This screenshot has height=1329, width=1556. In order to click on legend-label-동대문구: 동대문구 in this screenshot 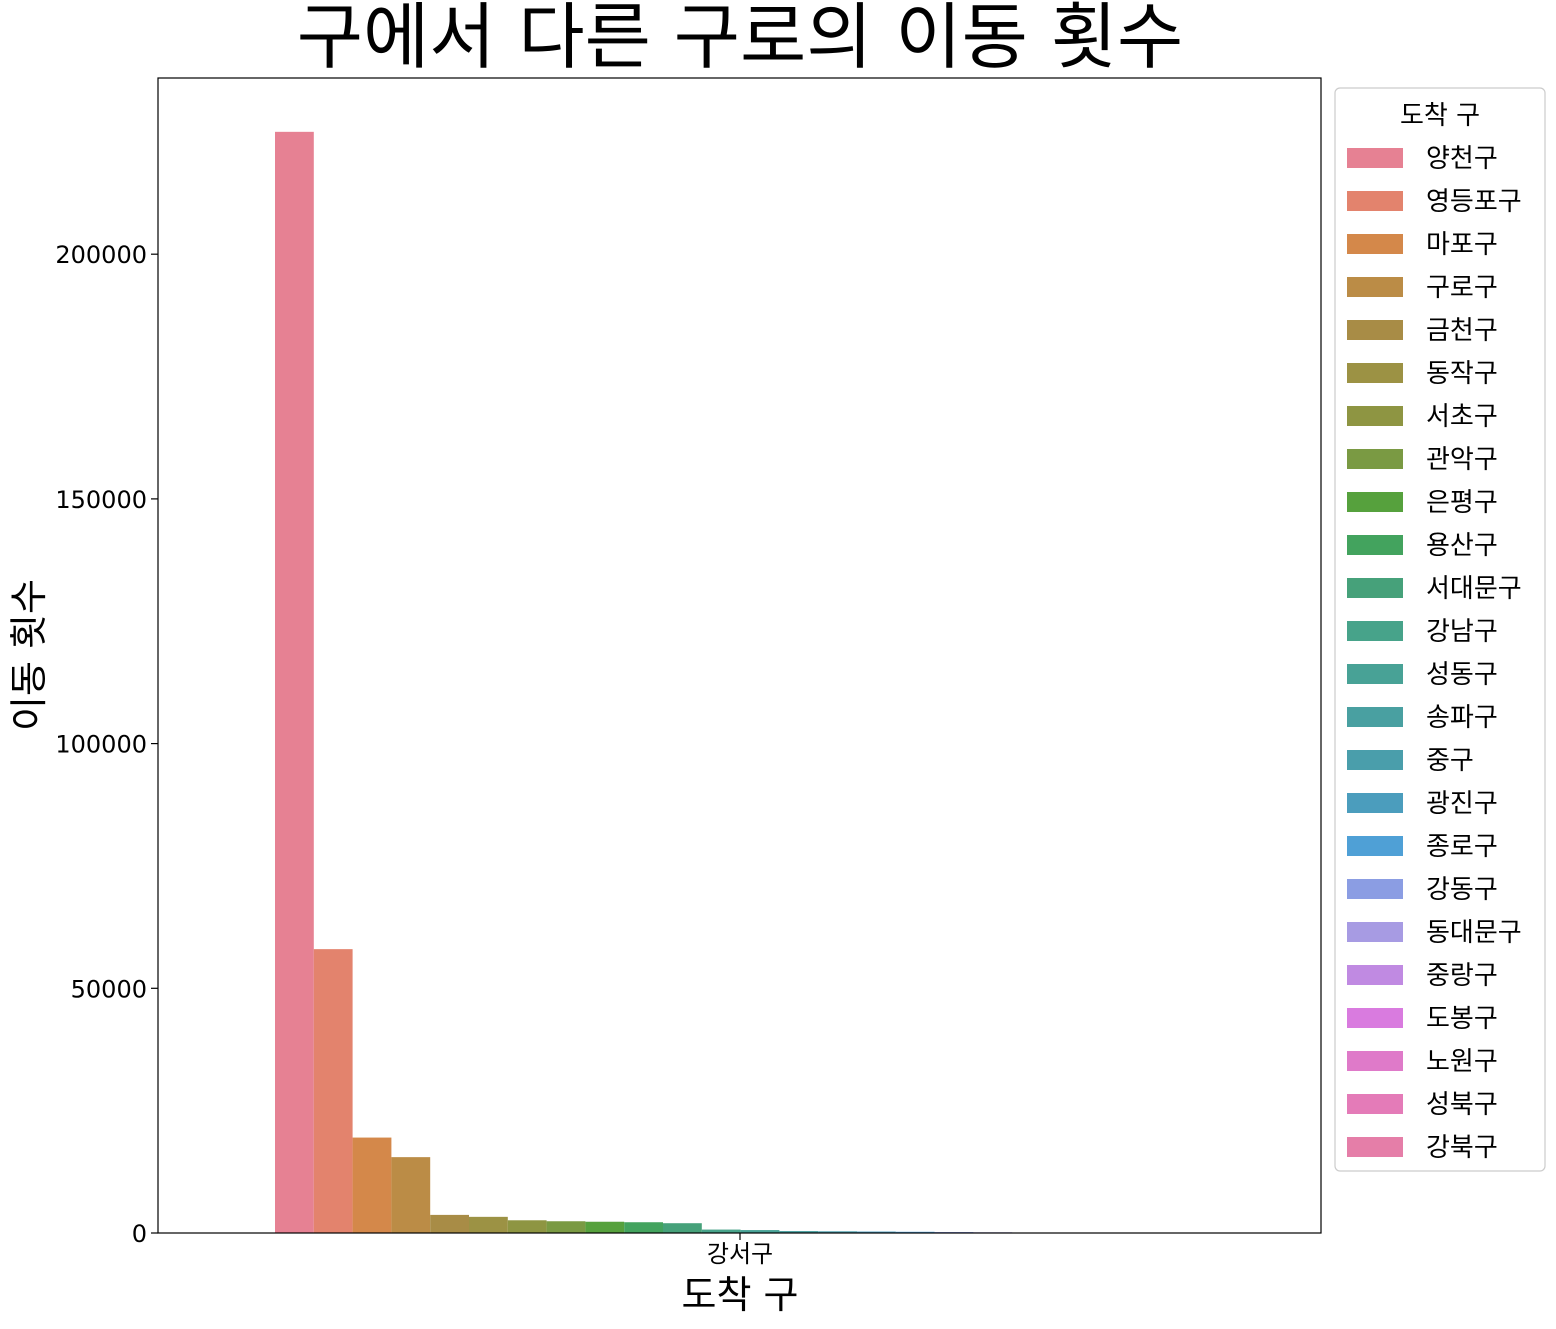, I will do `click(1474, 933)`.